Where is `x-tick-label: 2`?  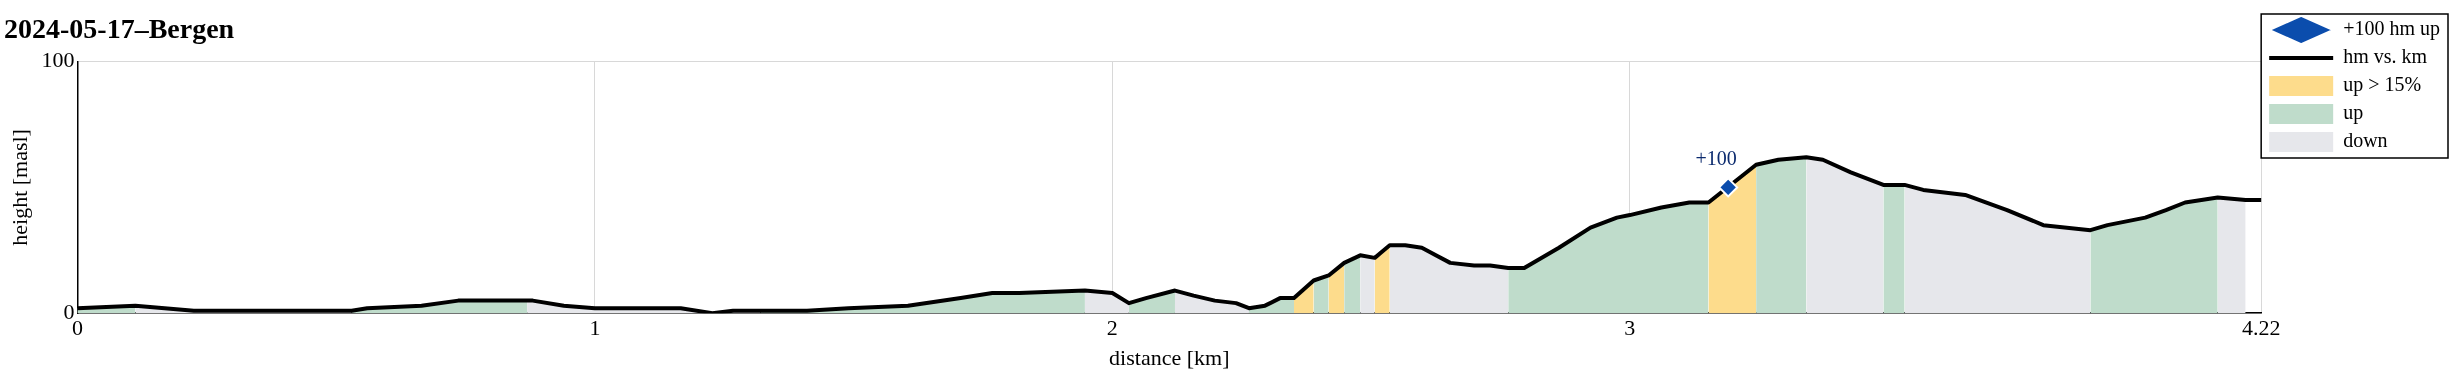
x-tick-label: 2 is located at coordinates (1112, 328).